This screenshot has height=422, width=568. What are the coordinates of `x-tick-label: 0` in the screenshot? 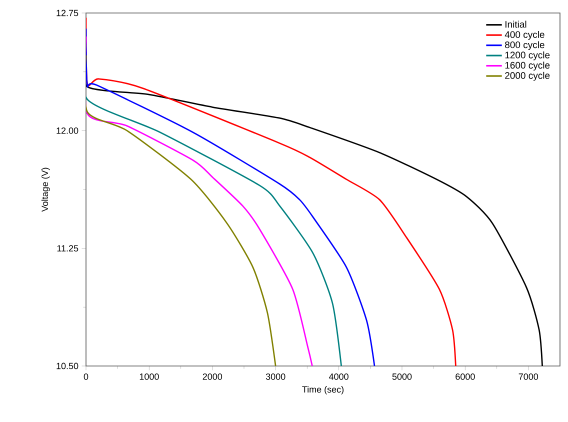 It's located at (86, 376).